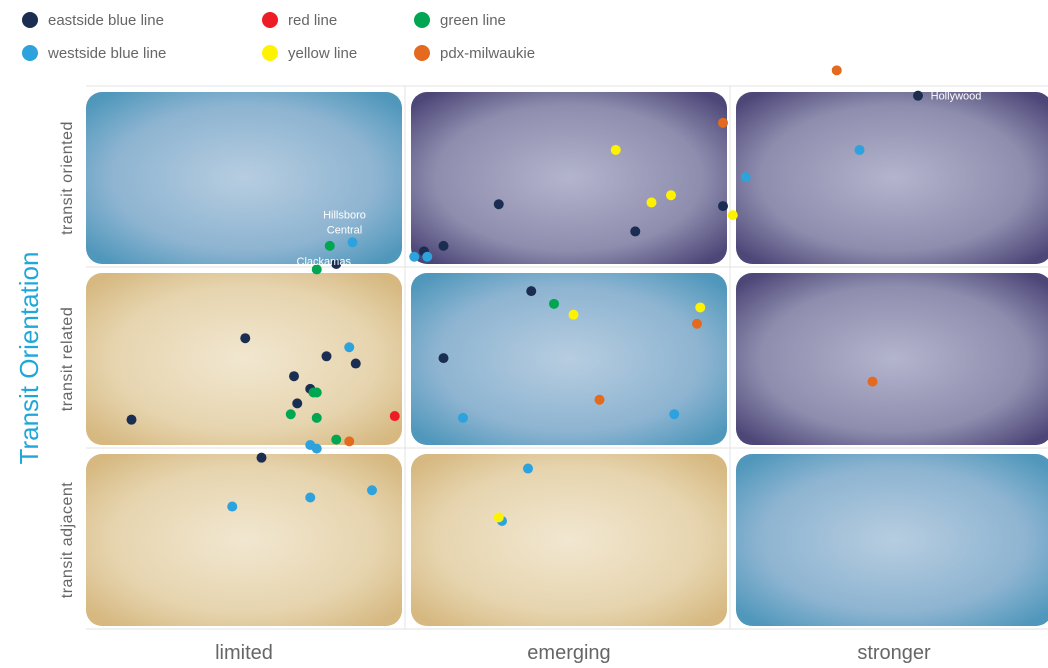 The height and width of the screenshot is (668, 1048). Describe the element at coordinates (488, 53) in the screenshot. I see `legend-label-pdx-milwaukie: pdx-milwaukie` at that location.